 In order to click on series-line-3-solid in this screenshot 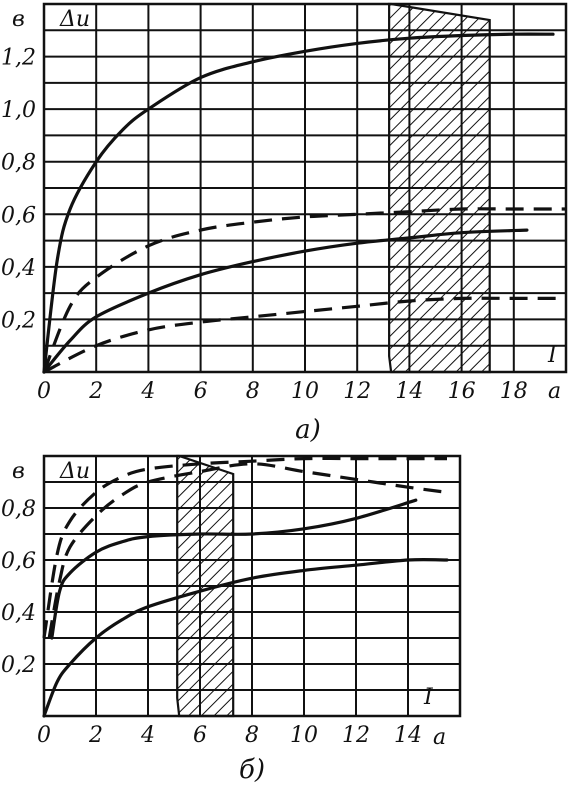, I will do `click(234, 569)`.